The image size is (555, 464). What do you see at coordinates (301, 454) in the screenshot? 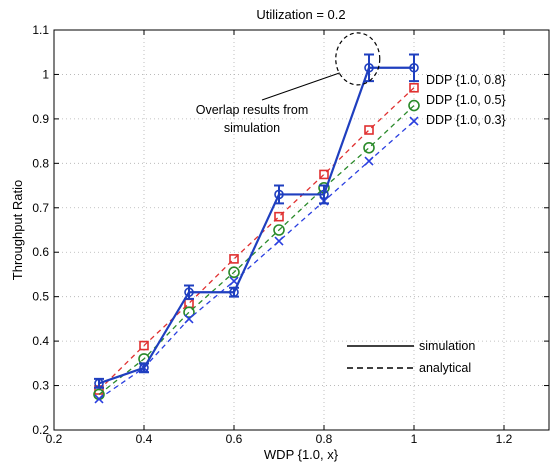
I see `x-axis-label: WDP {1.0, x}` at bounding box center [301, 454].